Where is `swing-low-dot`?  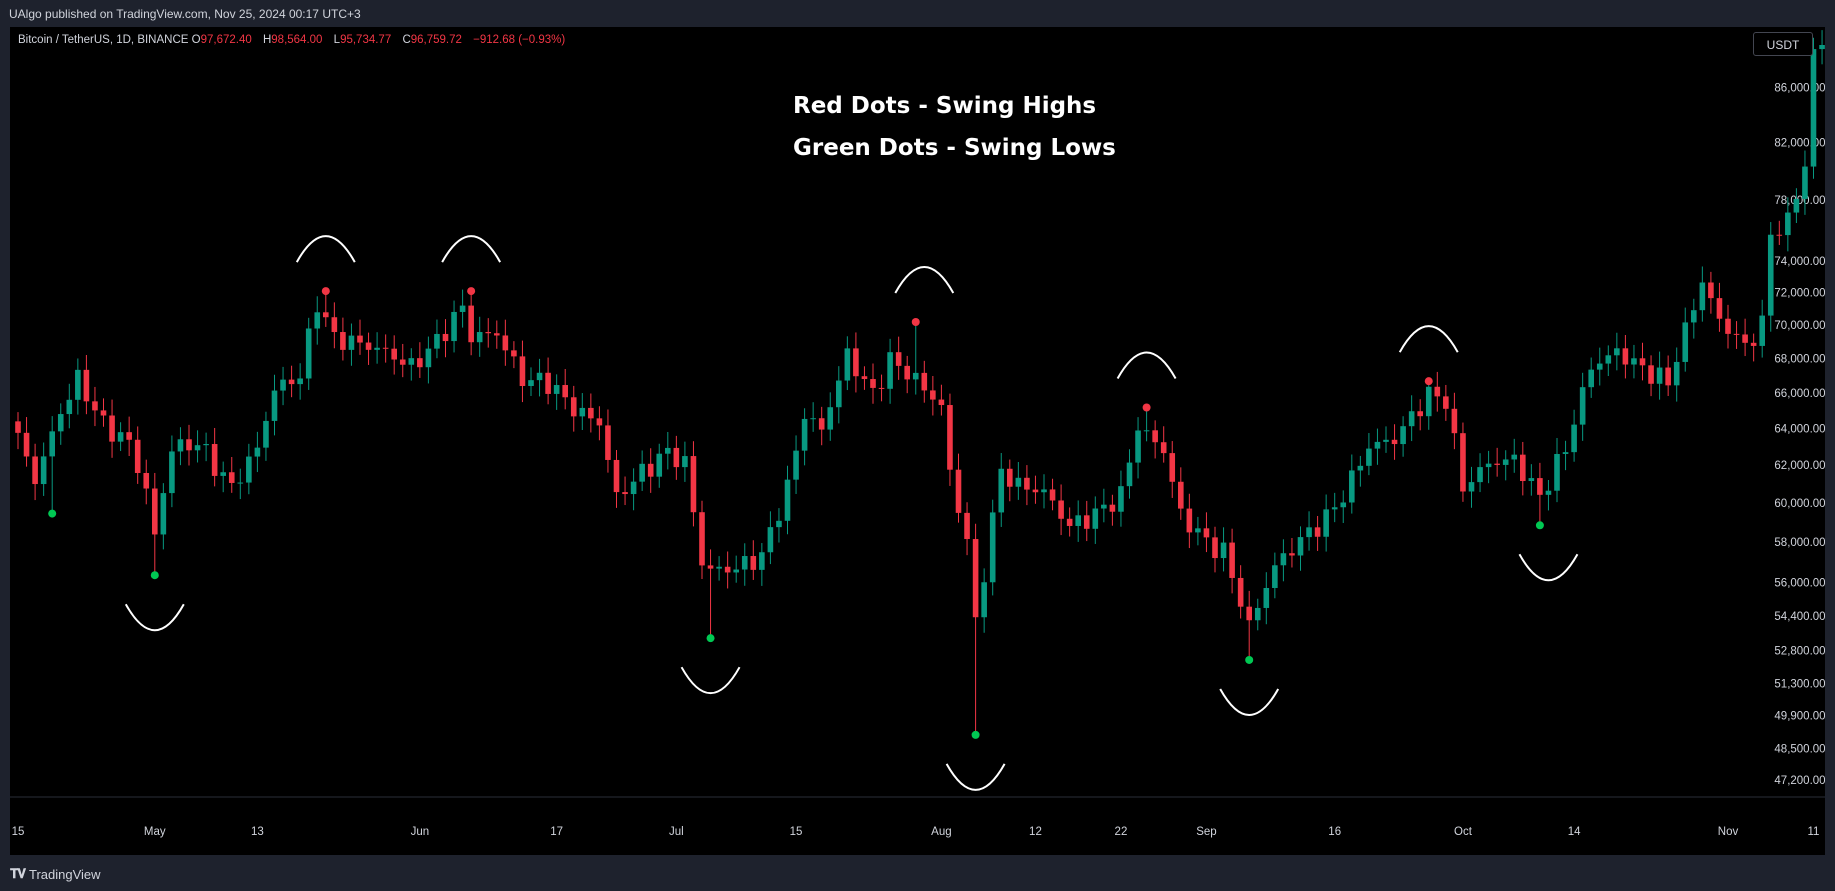 swing-low-dot is located at coordinates (154, 575).